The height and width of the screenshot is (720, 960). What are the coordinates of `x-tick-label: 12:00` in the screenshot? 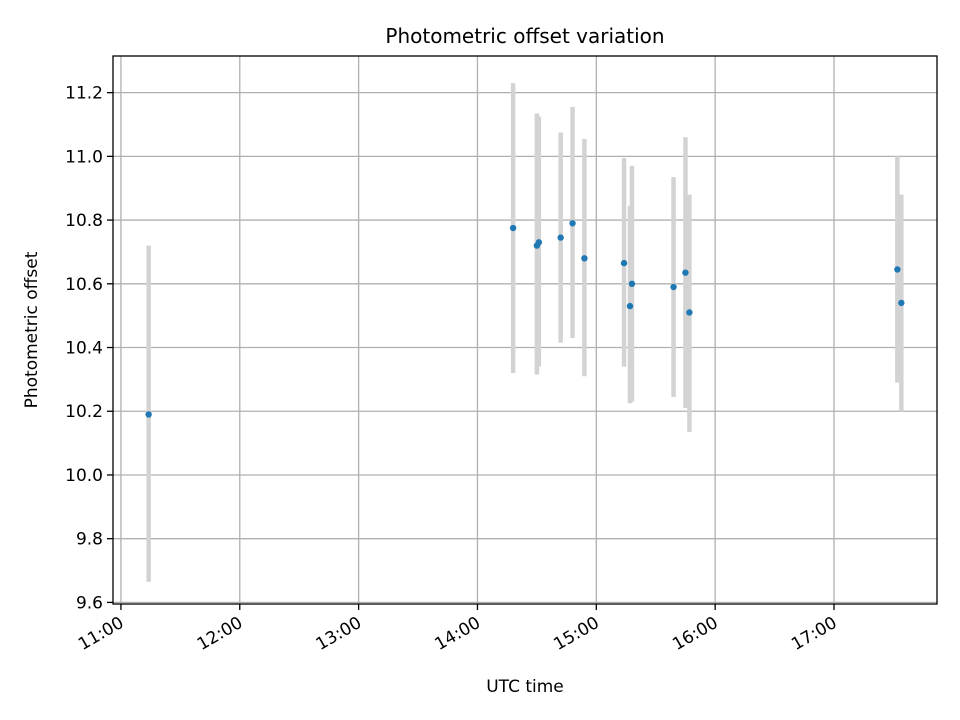 It's located at (220, 634).